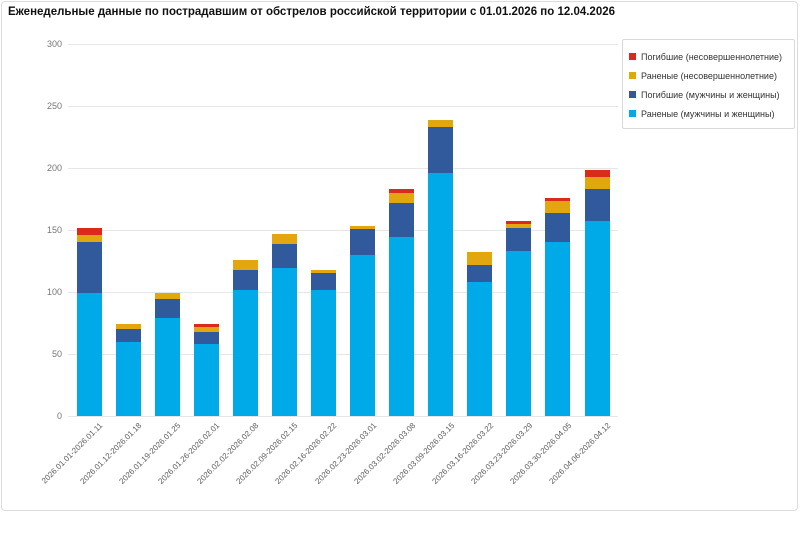 The image size is (800, 548). What do you see at coordinates (323, 271) in the screenshot?
I see `bar-segment-week7-series3` at bounding box center [323, 271].